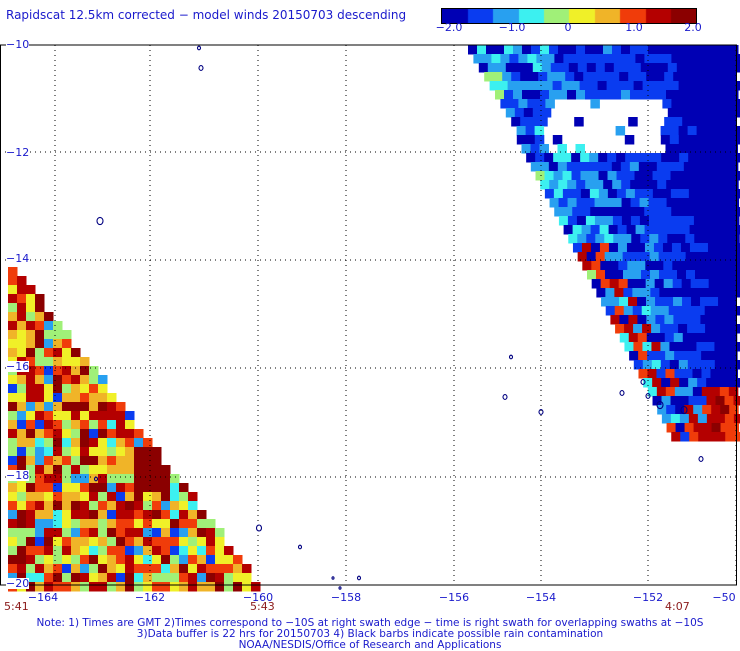 This screenshot has width=740, height=651. Describe the element at coordinates (18, 366) in the screenshot. I see `lat-label: −16` at that location.